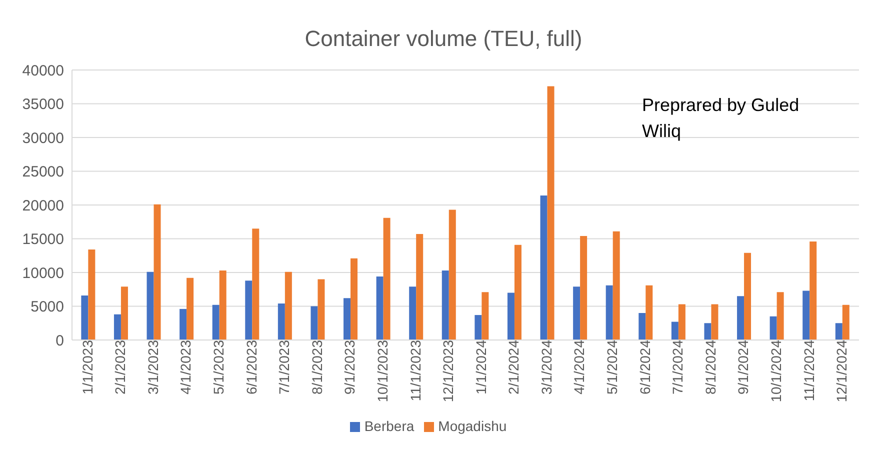 The width and height of the screenshot is (887, 452). Describe the element at coordinates (389, 426) in the screenshot. I see `legend-label: Berbera` at that location.